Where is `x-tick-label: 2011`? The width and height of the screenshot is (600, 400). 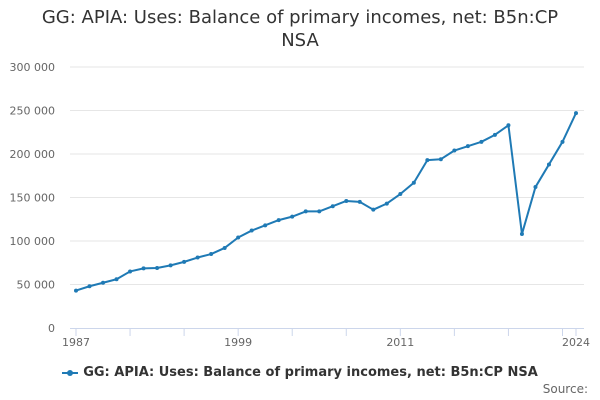 x-tick-label: 2011 is located at coordinates (400, 342).